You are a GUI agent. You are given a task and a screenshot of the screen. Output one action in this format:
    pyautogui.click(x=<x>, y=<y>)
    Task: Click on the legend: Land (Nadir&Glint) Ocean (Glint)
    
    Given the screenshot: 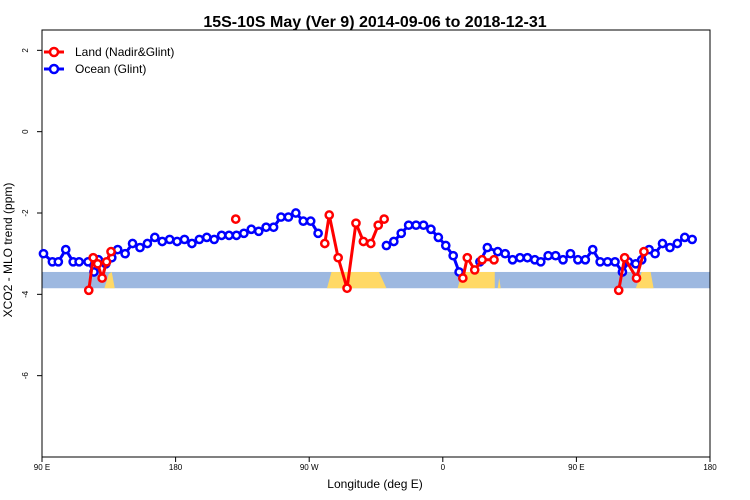 What is the action you would take?
    pyautogui.click(x=109, y=60)
    